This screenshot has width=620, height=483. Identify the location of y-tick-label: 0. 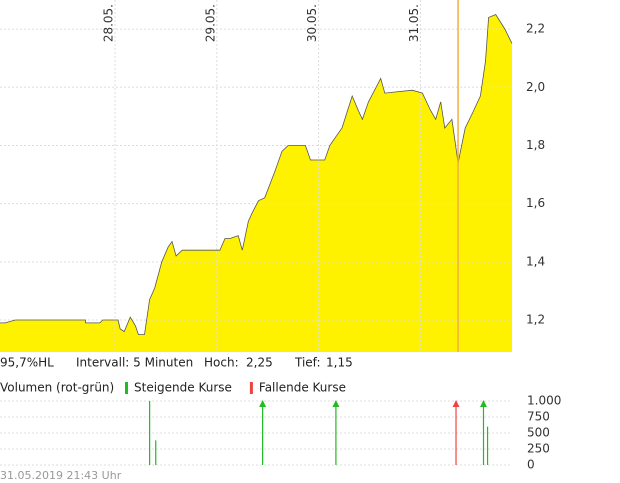
(531, 465).